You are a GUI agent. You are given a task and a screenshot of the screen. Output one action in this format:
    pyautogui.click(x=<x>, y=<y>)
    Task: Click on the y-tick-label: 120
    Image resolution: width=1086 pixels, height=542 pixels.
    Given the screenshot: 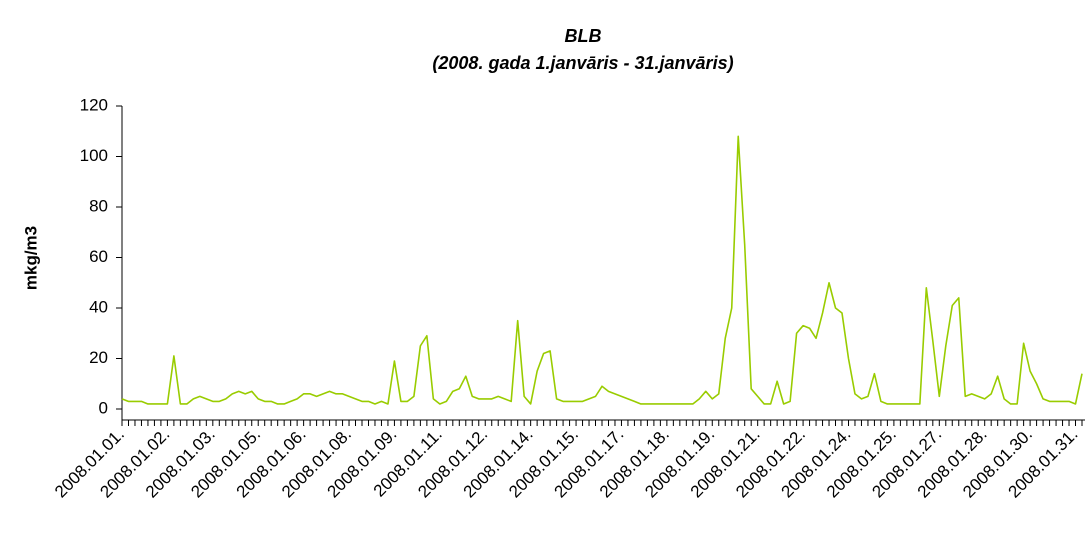 What is the action you would take?
    pyautogui.click(x=94, y=104)
    